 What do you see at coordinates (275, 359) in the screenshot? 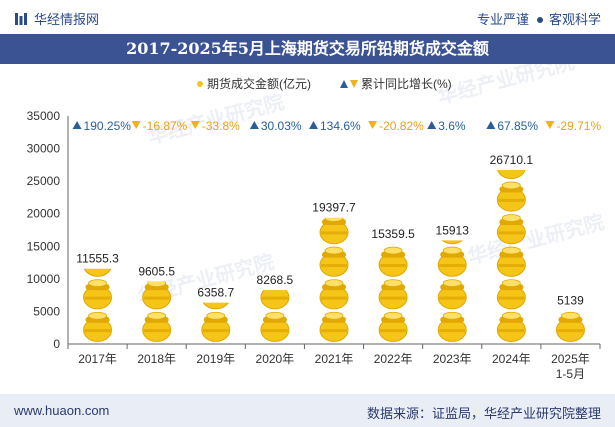
I see `x-tick-label: 2020年` at bounding box center [275, 359].